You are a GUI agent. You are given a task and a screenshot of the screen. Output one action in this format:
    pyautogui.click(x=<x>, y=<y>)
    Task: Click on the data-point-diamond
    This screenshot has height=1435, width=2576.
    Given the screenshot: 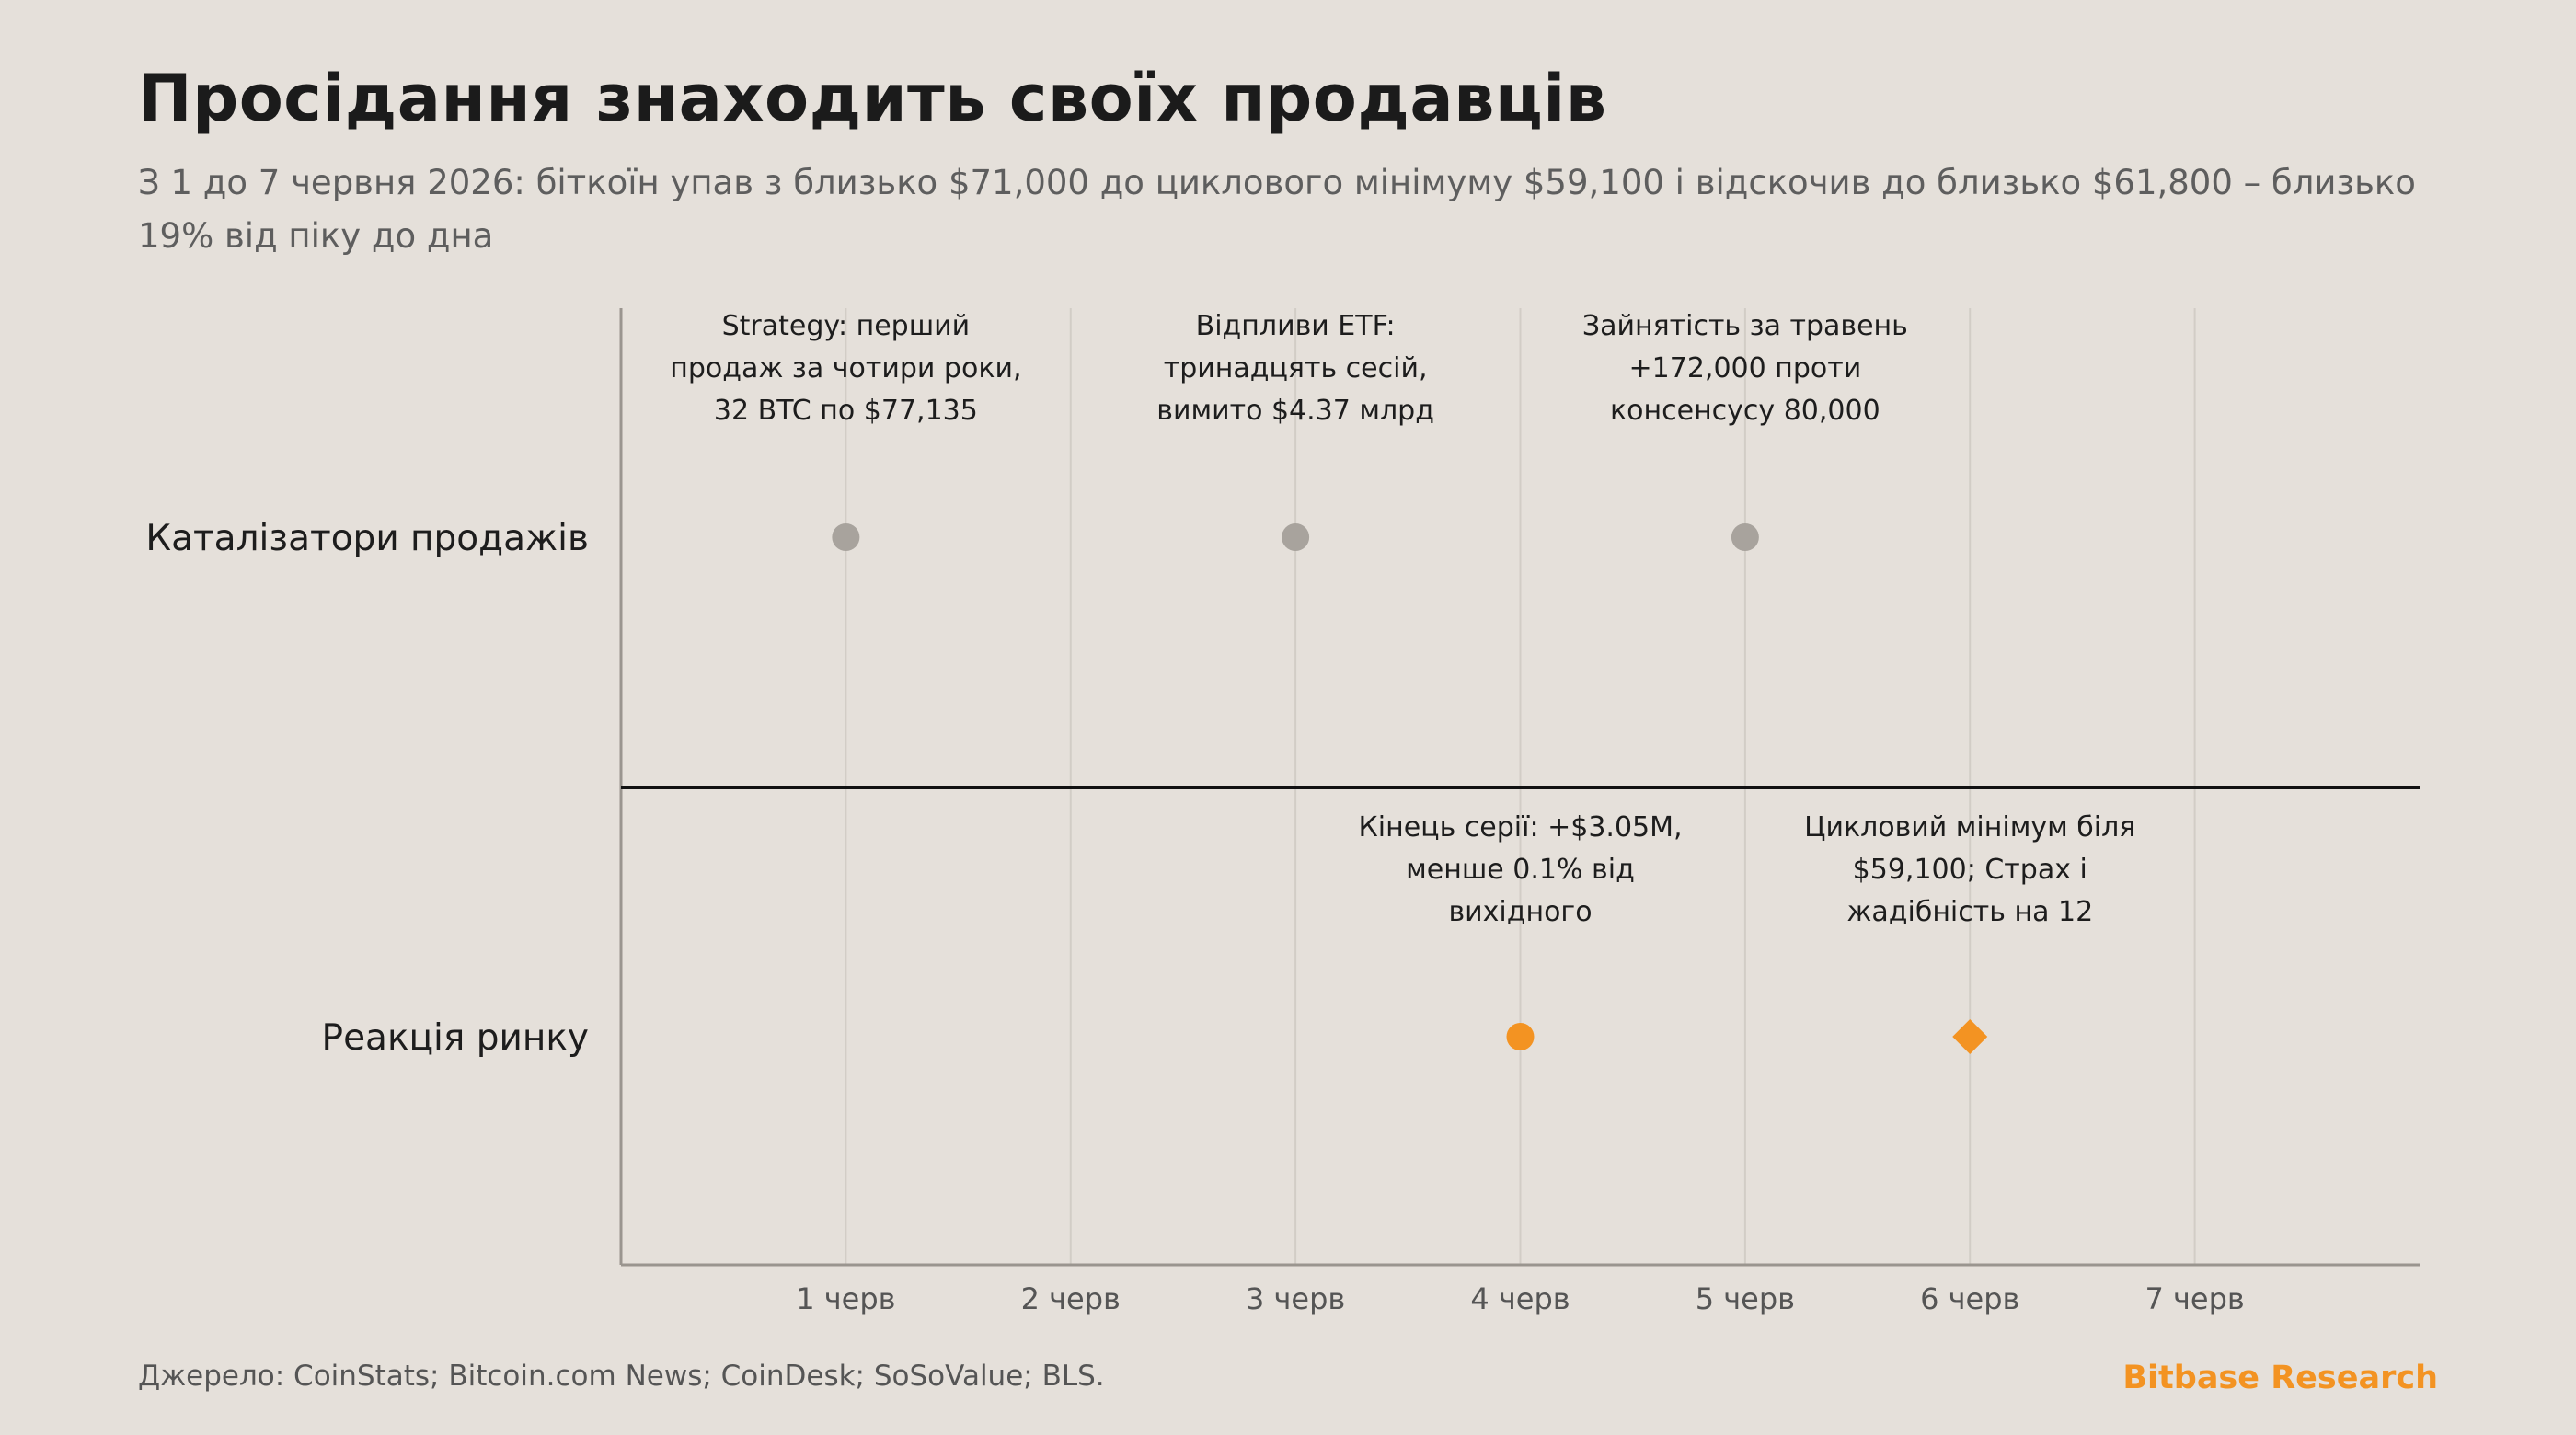 What is the action you would take?
    pyautogui.click(x=1970, y=1036)
    